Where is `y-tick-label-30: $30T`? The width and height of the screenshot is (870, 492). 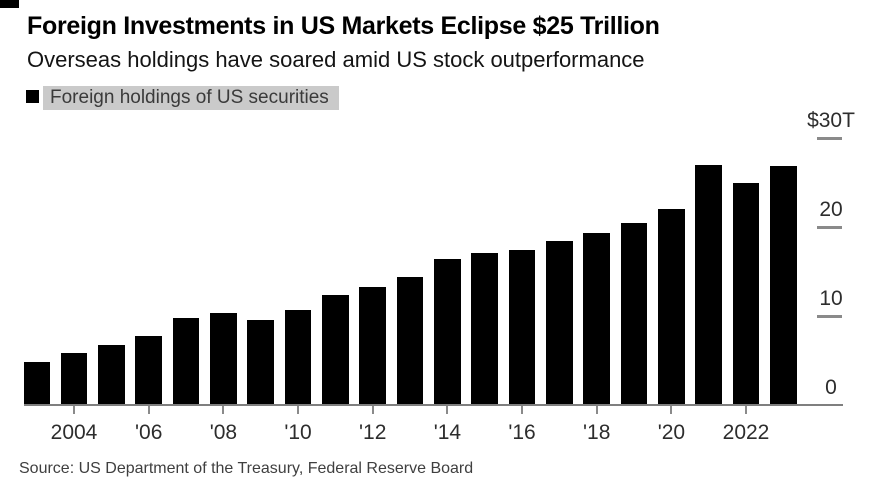 y-tick-label-30: $30T is located at coordinates (831, 120).